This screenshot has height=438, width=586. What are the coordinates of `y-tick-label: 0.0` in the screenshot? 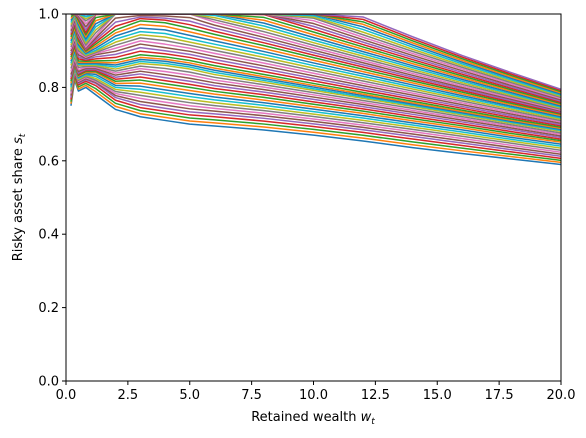 It's located at (48, 382).